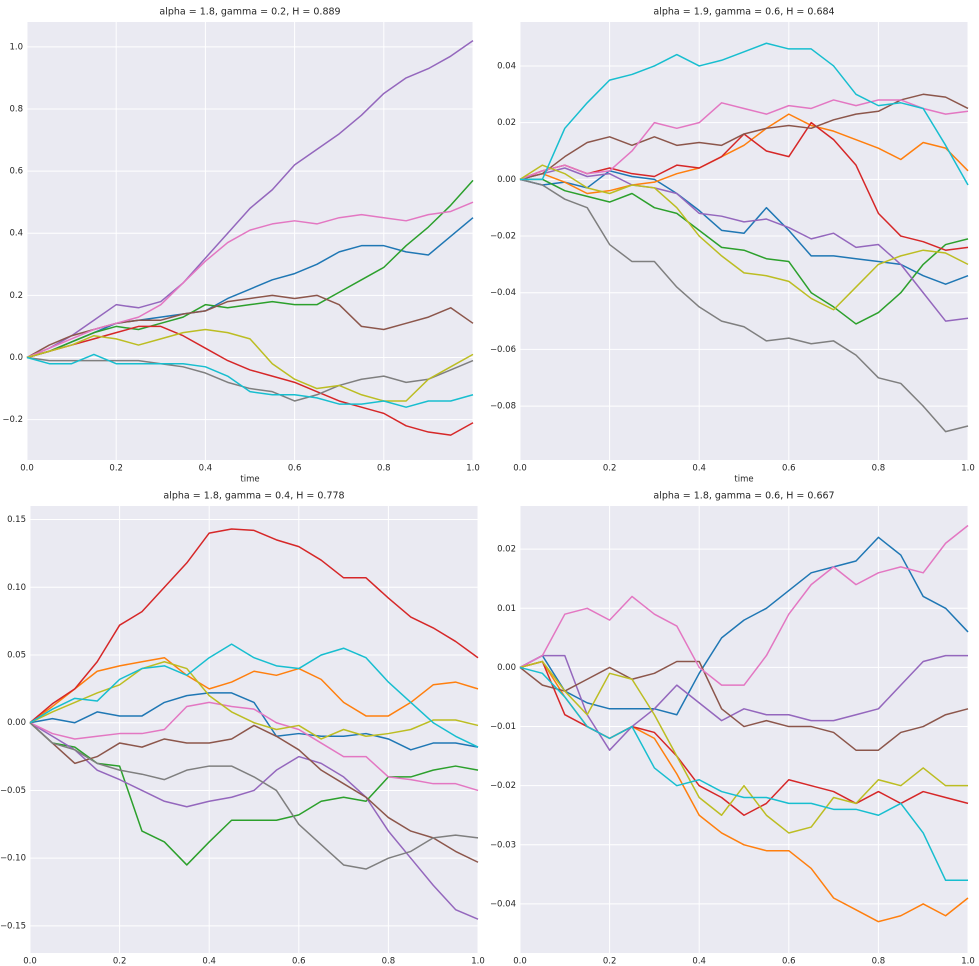  I want to click on y-tick-label: 0.15, so click(16, 520).